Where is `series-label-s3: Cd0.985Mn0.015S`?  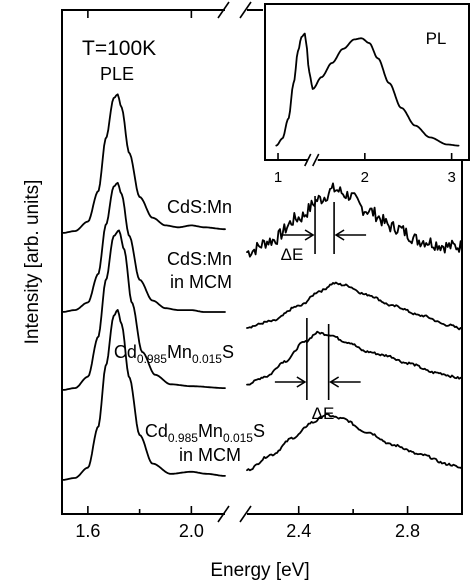
series-label-s3: Cd0.985Mn0.015S is located at coordinates (174, 354).